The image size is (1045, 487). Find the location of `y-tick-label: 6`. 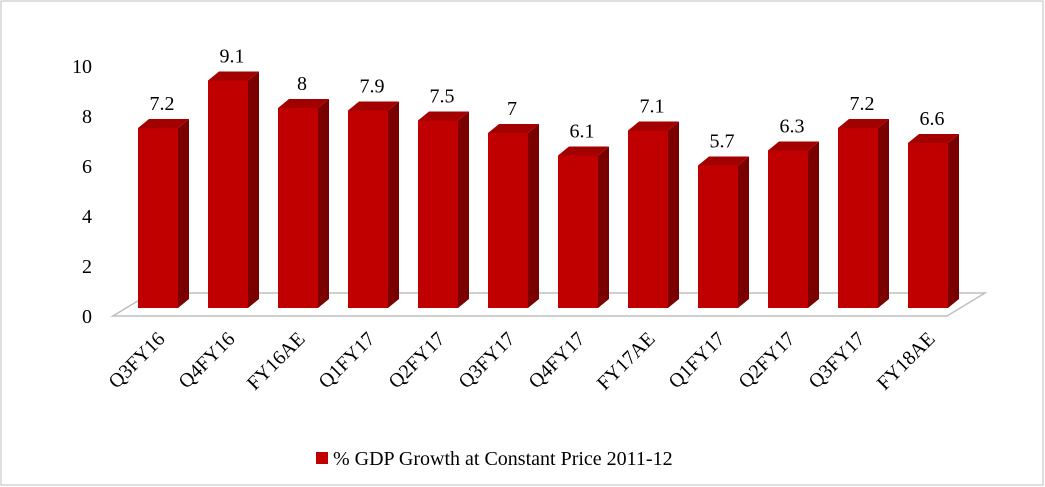

y-tick-label: 6 is located at coordinates (87, 167).